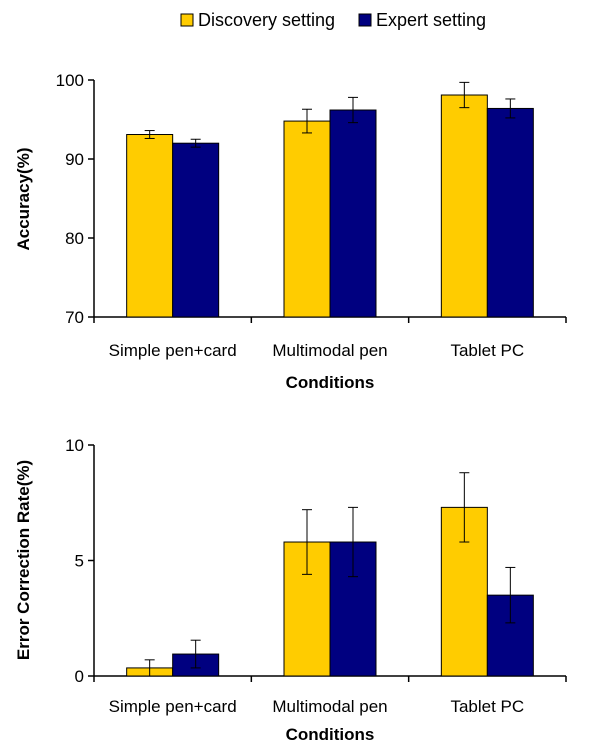 The image size is (605, 746). What do you see at coordinates (79, 561) in the screenshot?
I see `y-tick-label: 5` at bounding box center [79, 561].